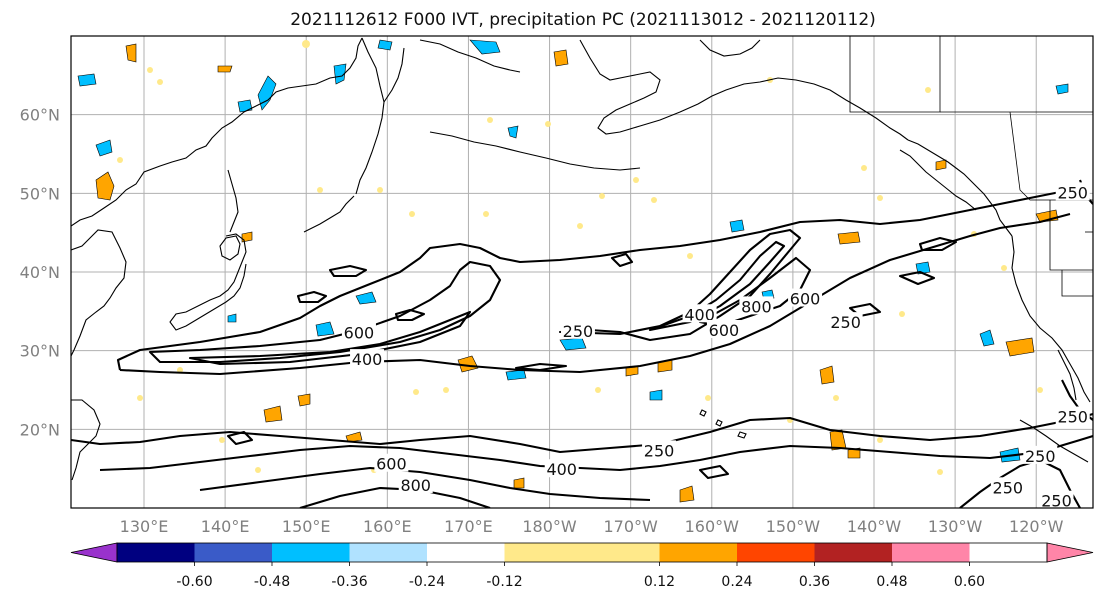 The width and height of the screenshot is (1105, 601). What do you see at coordinates (969, 582) in the screenshot?
I see `colorbar-tick-label: 0.60` at bounding box center [969, 582].